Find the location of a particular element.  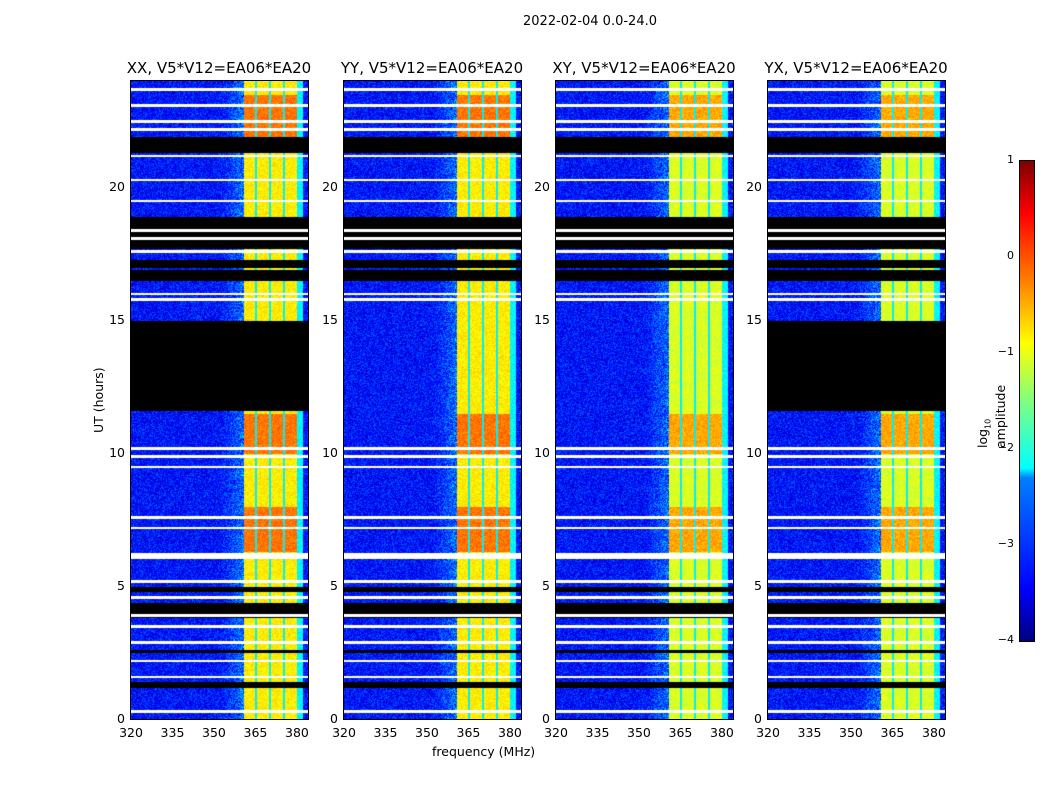

heatmap-xx is located at coordinates (219, 400).